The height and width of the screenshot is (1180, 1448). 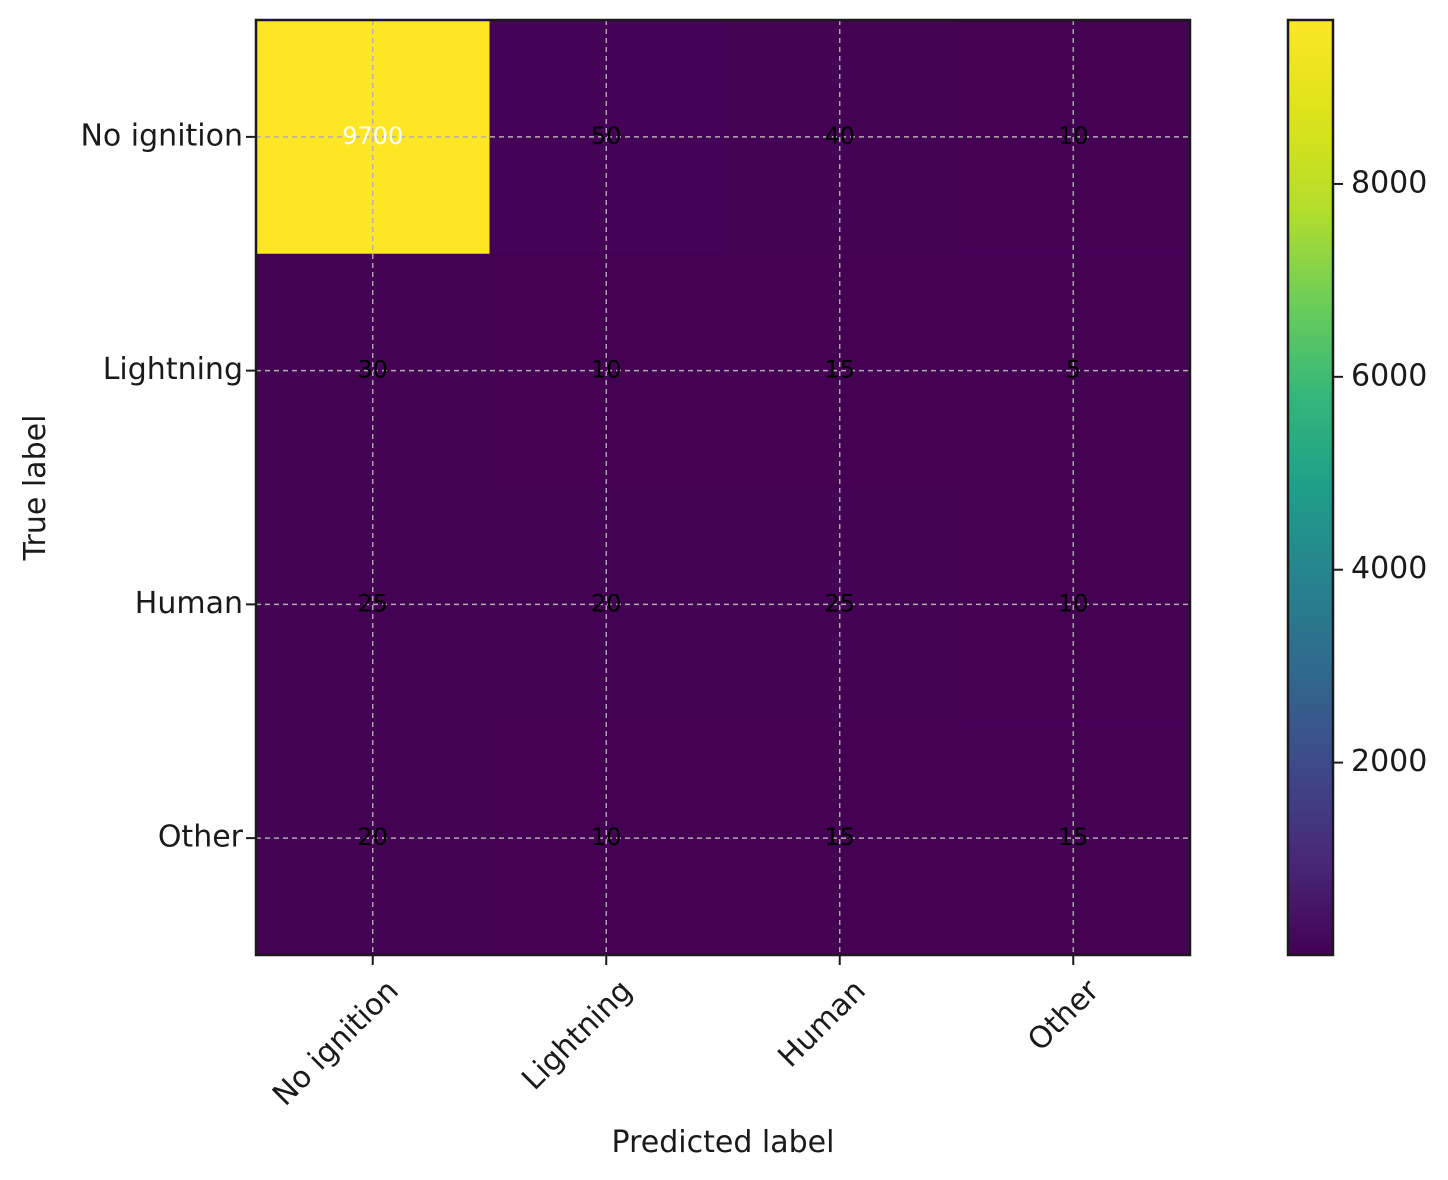 What do you see at coordinates (1389, 375) in the screenshot?
I see `colorbar-tick-label: 6000` at bounding box center [1389, 375].